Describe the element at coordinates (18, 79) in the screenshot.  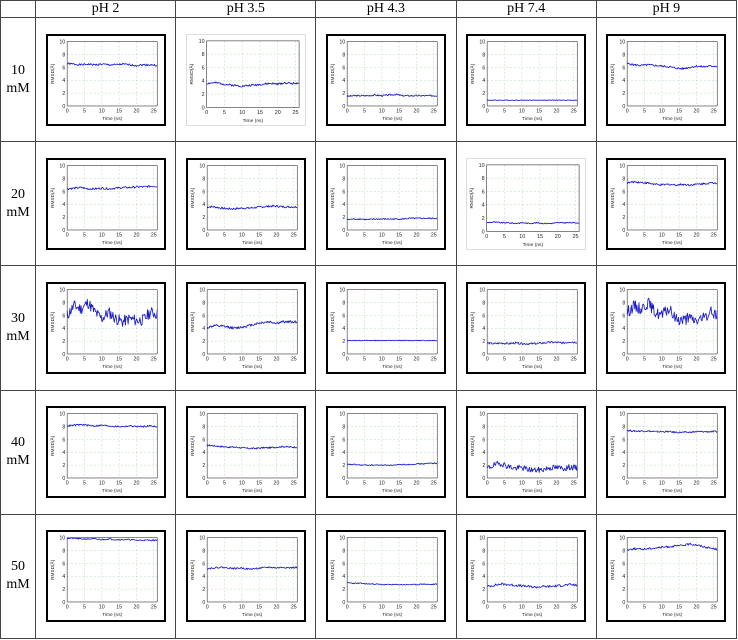
I see `row-header-10mm: 10 mM` at that location.